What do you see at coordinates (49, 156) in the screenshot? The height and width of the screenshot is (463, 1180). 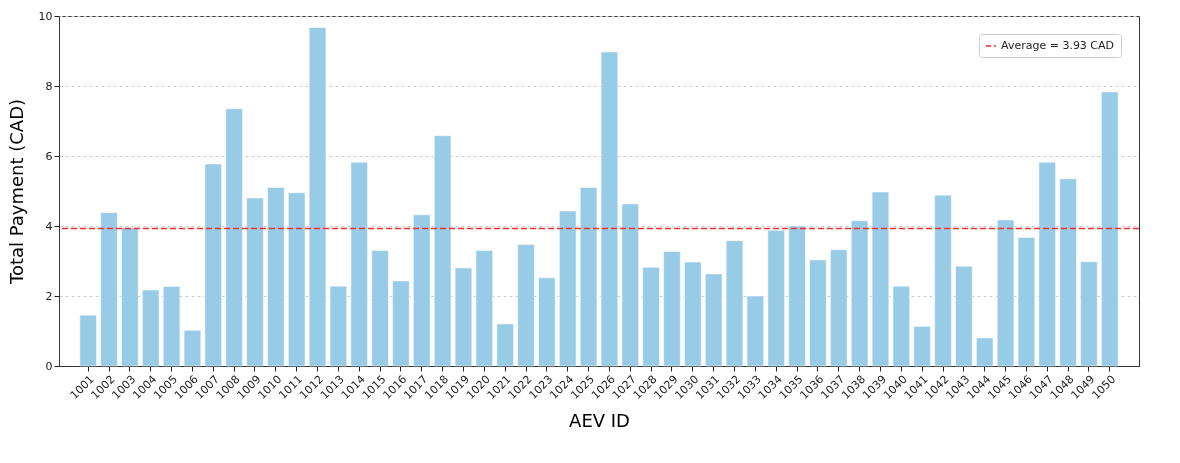 I see `y-tick-label: 6` at bounding box center [49, 156].